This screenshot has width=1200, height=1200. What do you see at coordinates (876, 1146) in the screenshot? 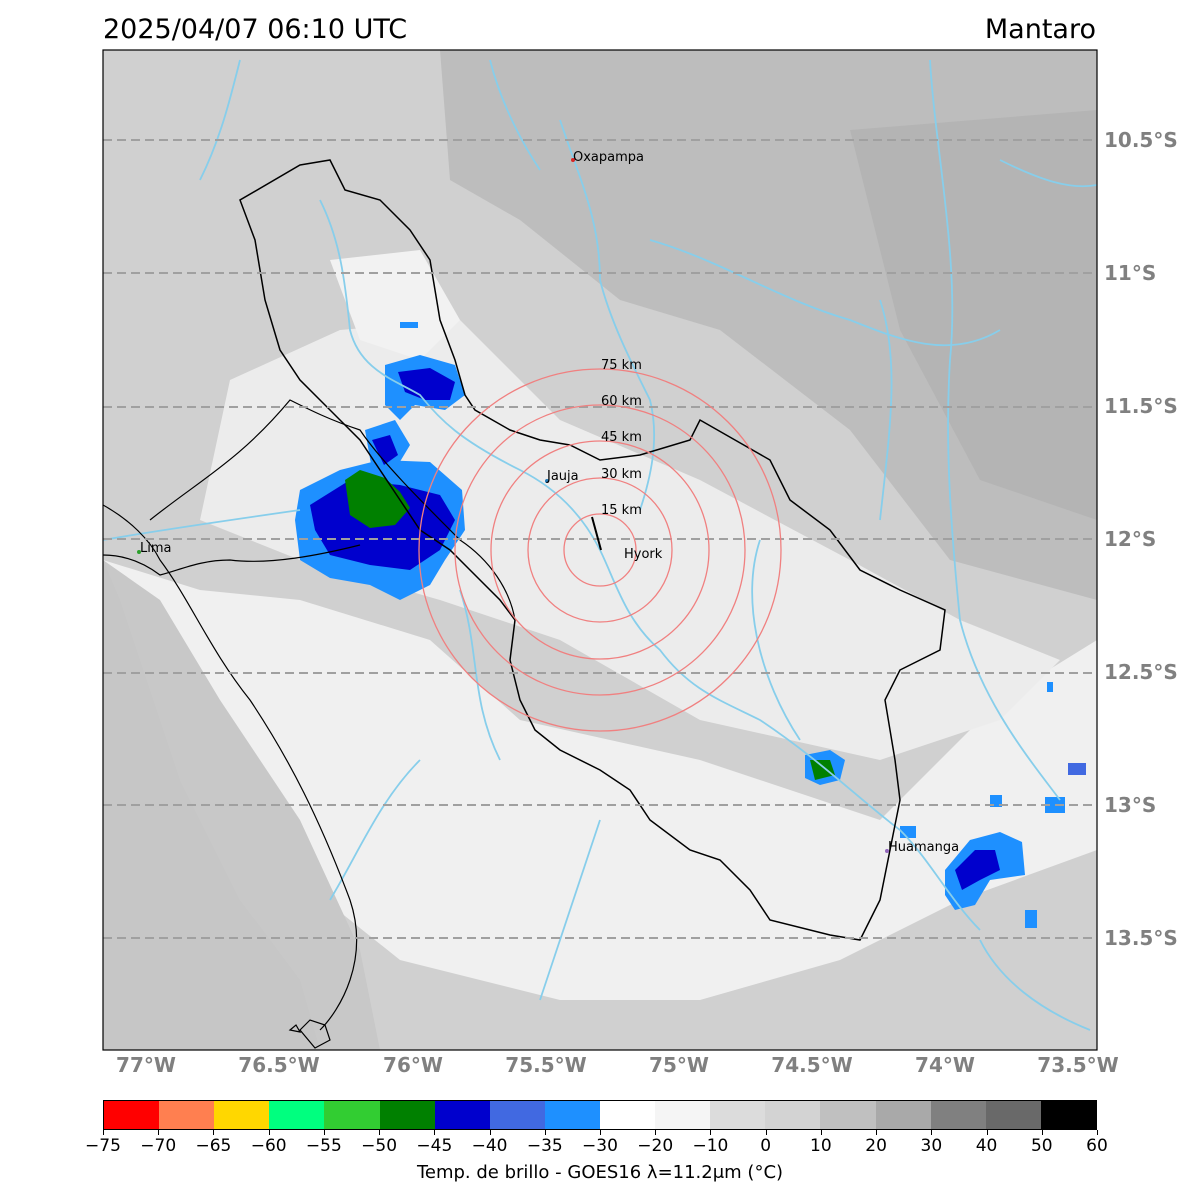
I see `colorbar-tick-label: 20` at bounding box center [876, 1146].